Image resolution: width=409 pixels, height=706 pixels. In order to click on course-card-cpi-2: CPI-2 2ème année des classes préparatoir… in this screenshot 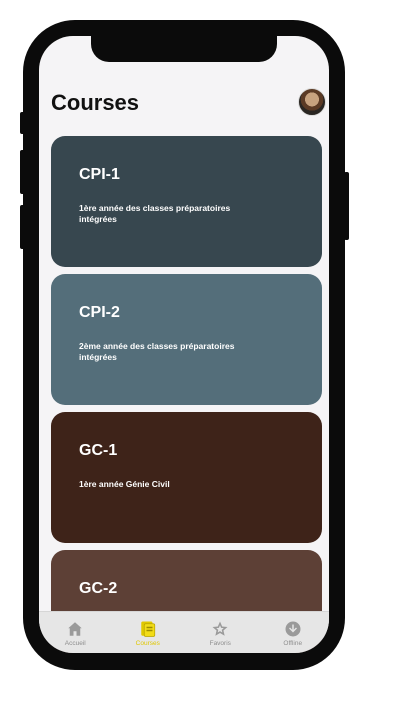, I will do `click(186, 339)`.